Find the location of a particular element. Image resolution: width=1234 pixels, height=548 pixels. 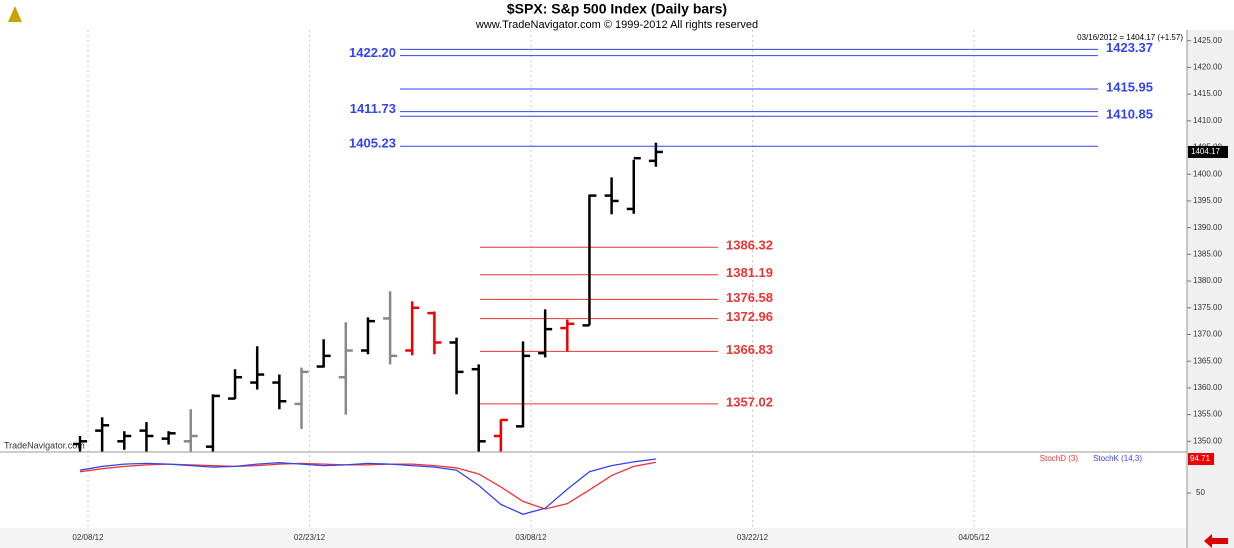

stoch-badge-label: 94.71 is located at coordinates (1200, 458).